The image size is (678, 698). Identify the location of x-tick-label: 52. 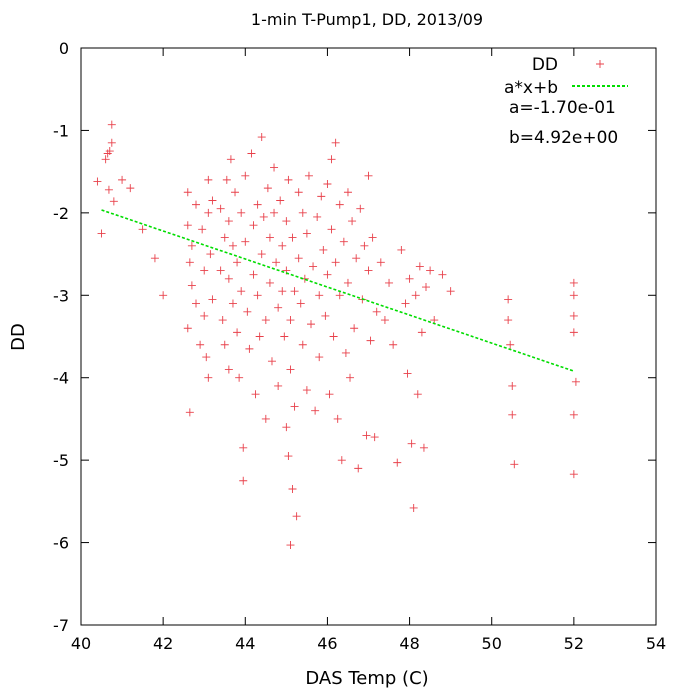
(574, 643).